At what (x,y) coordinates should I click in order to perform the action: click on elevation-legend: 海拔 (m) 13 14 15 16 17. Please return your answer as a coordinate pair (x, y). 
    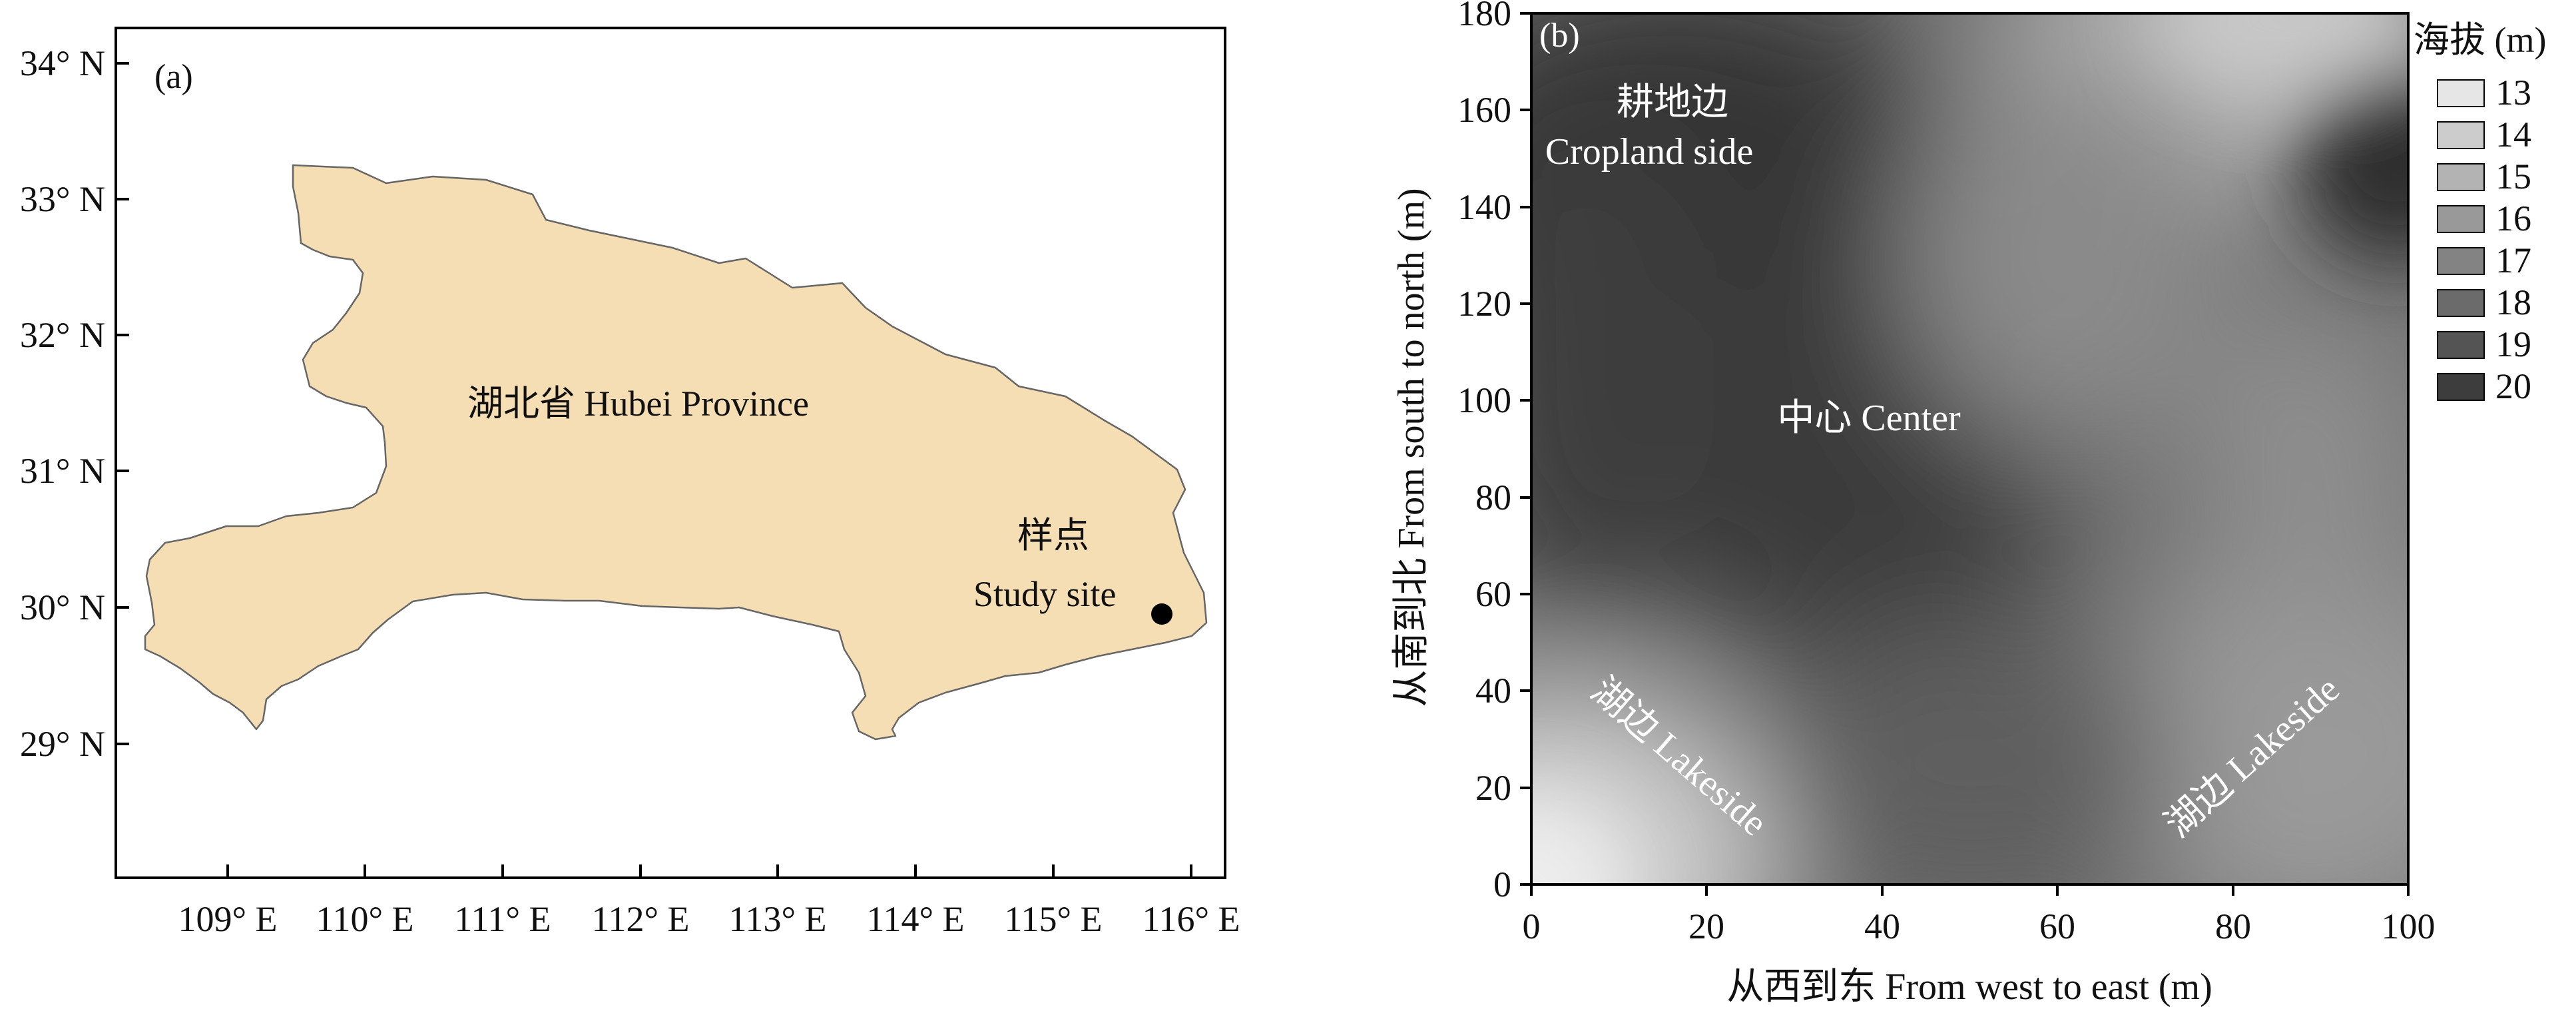
    Looking at the image, I should click on (2480, 213).